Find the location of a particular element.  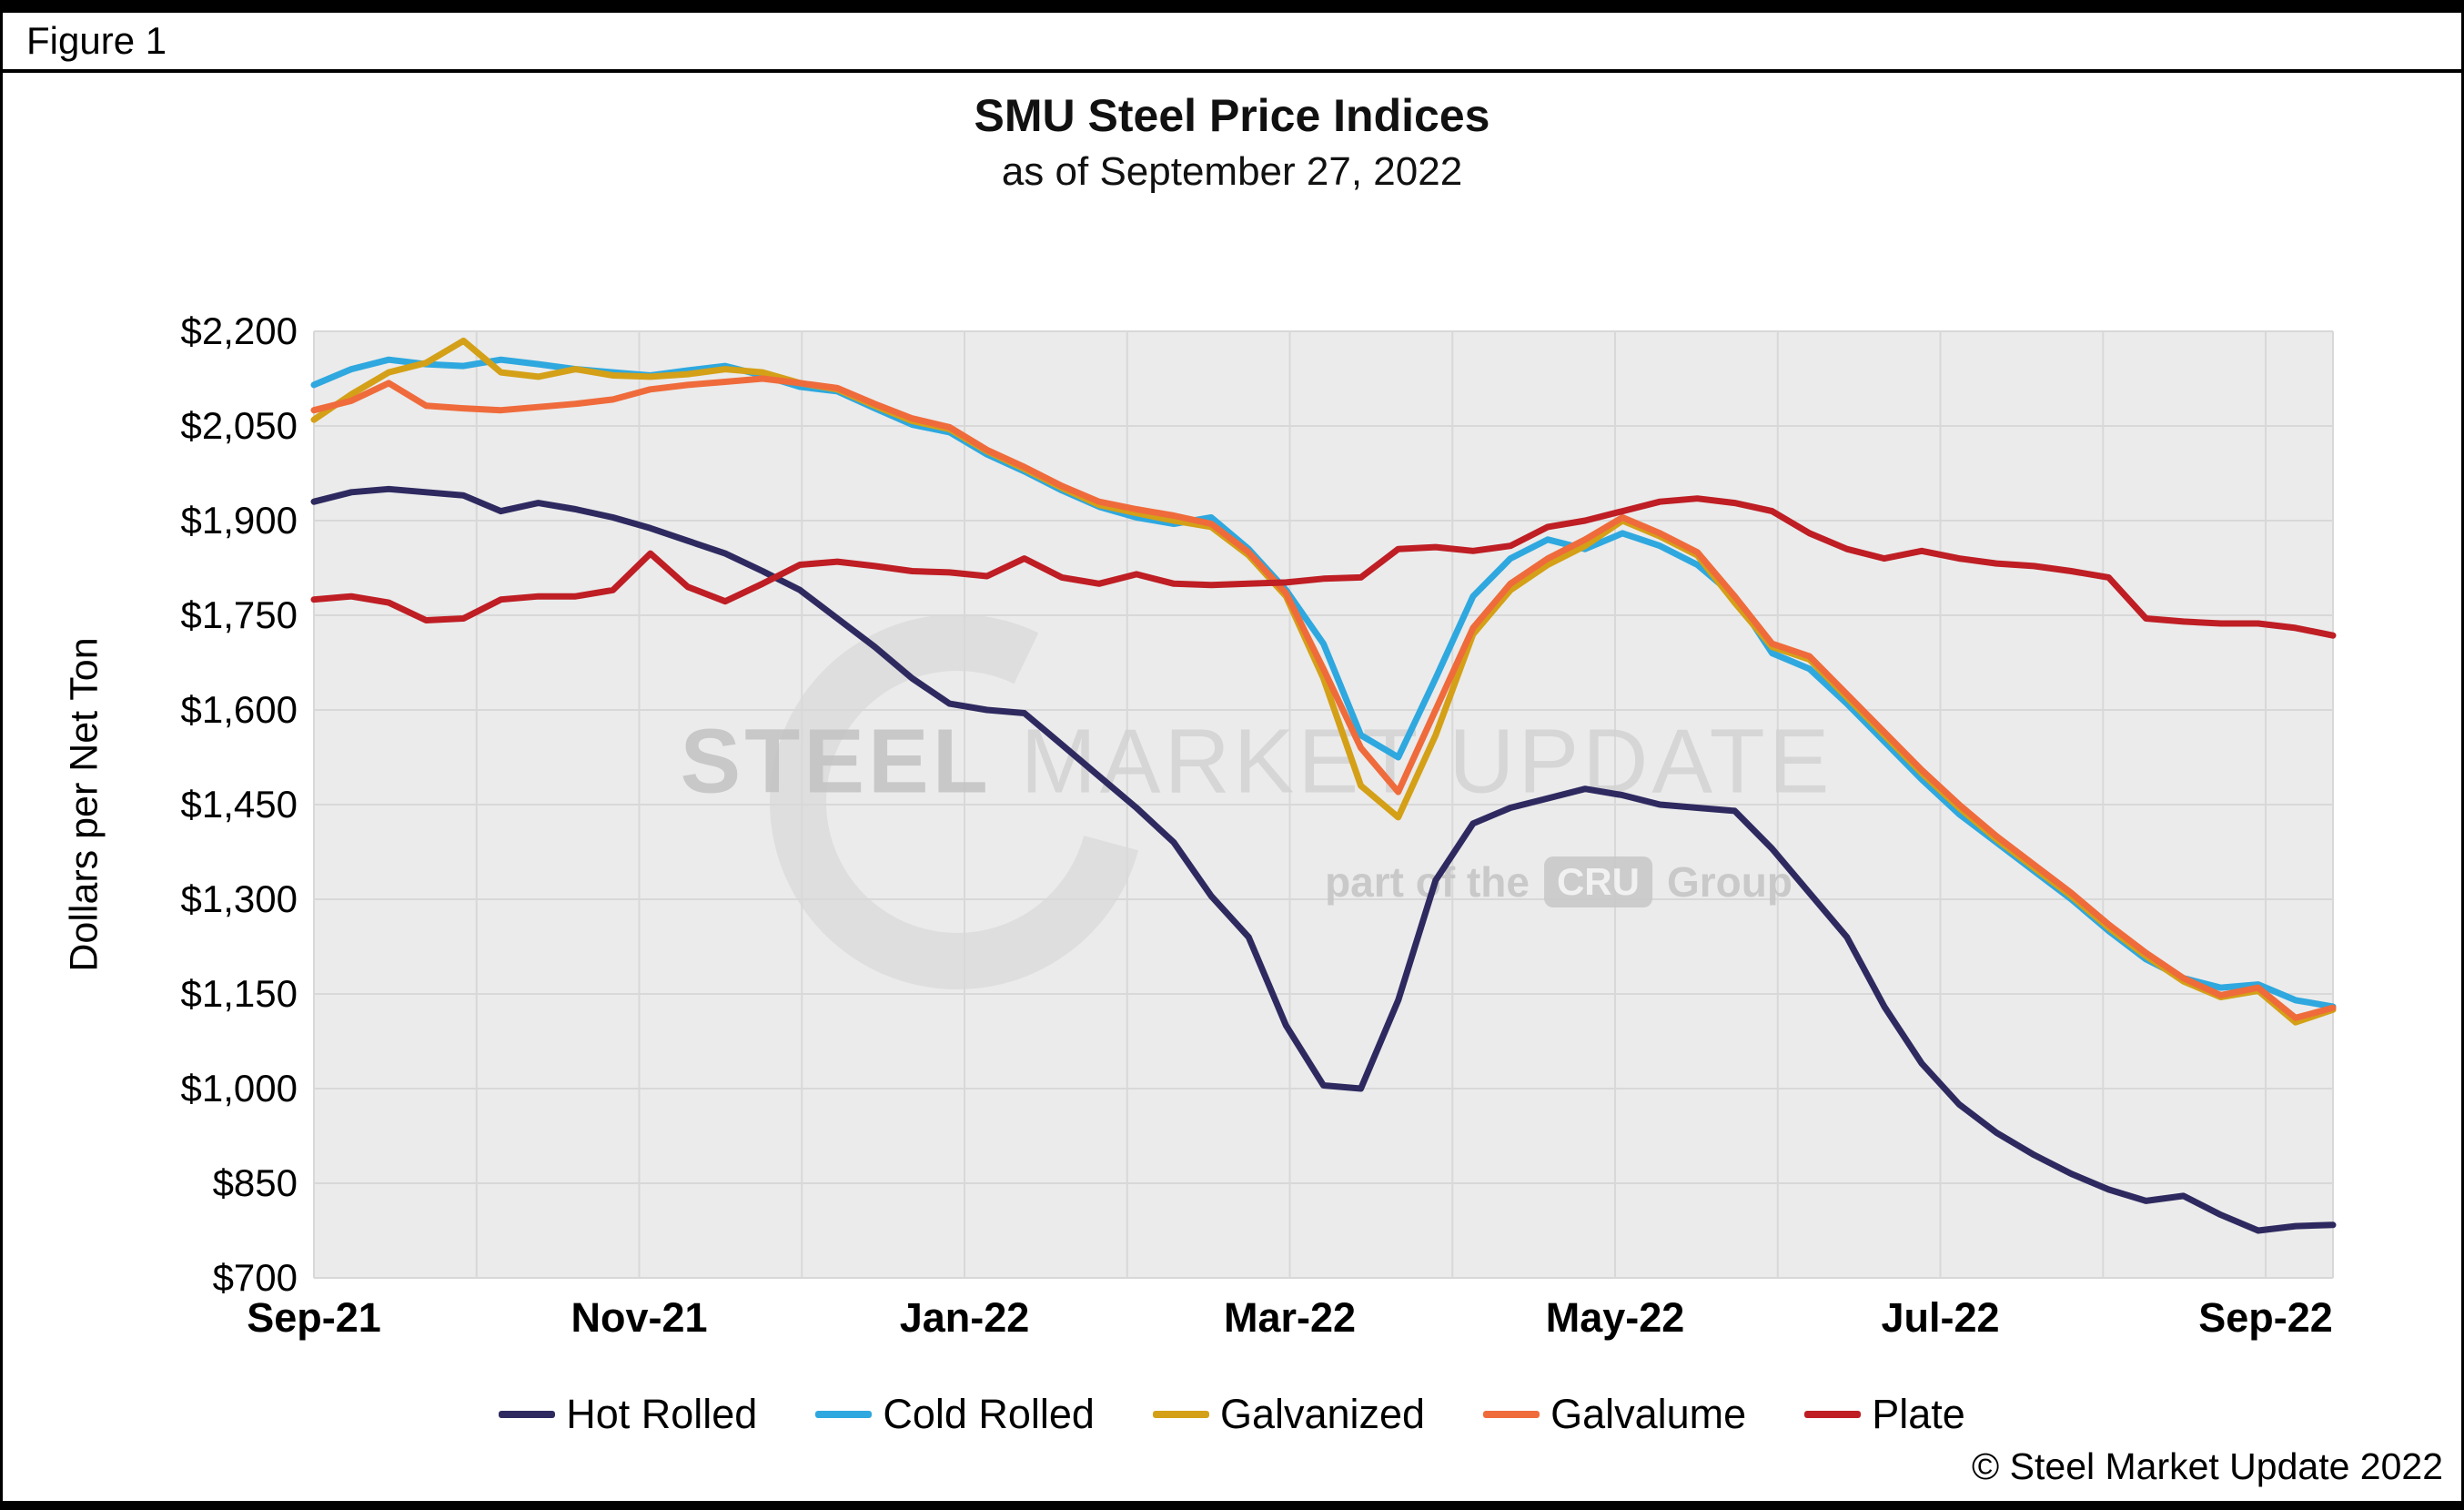

legend-label: Galvanized is located at coordinates (1322, 1414).